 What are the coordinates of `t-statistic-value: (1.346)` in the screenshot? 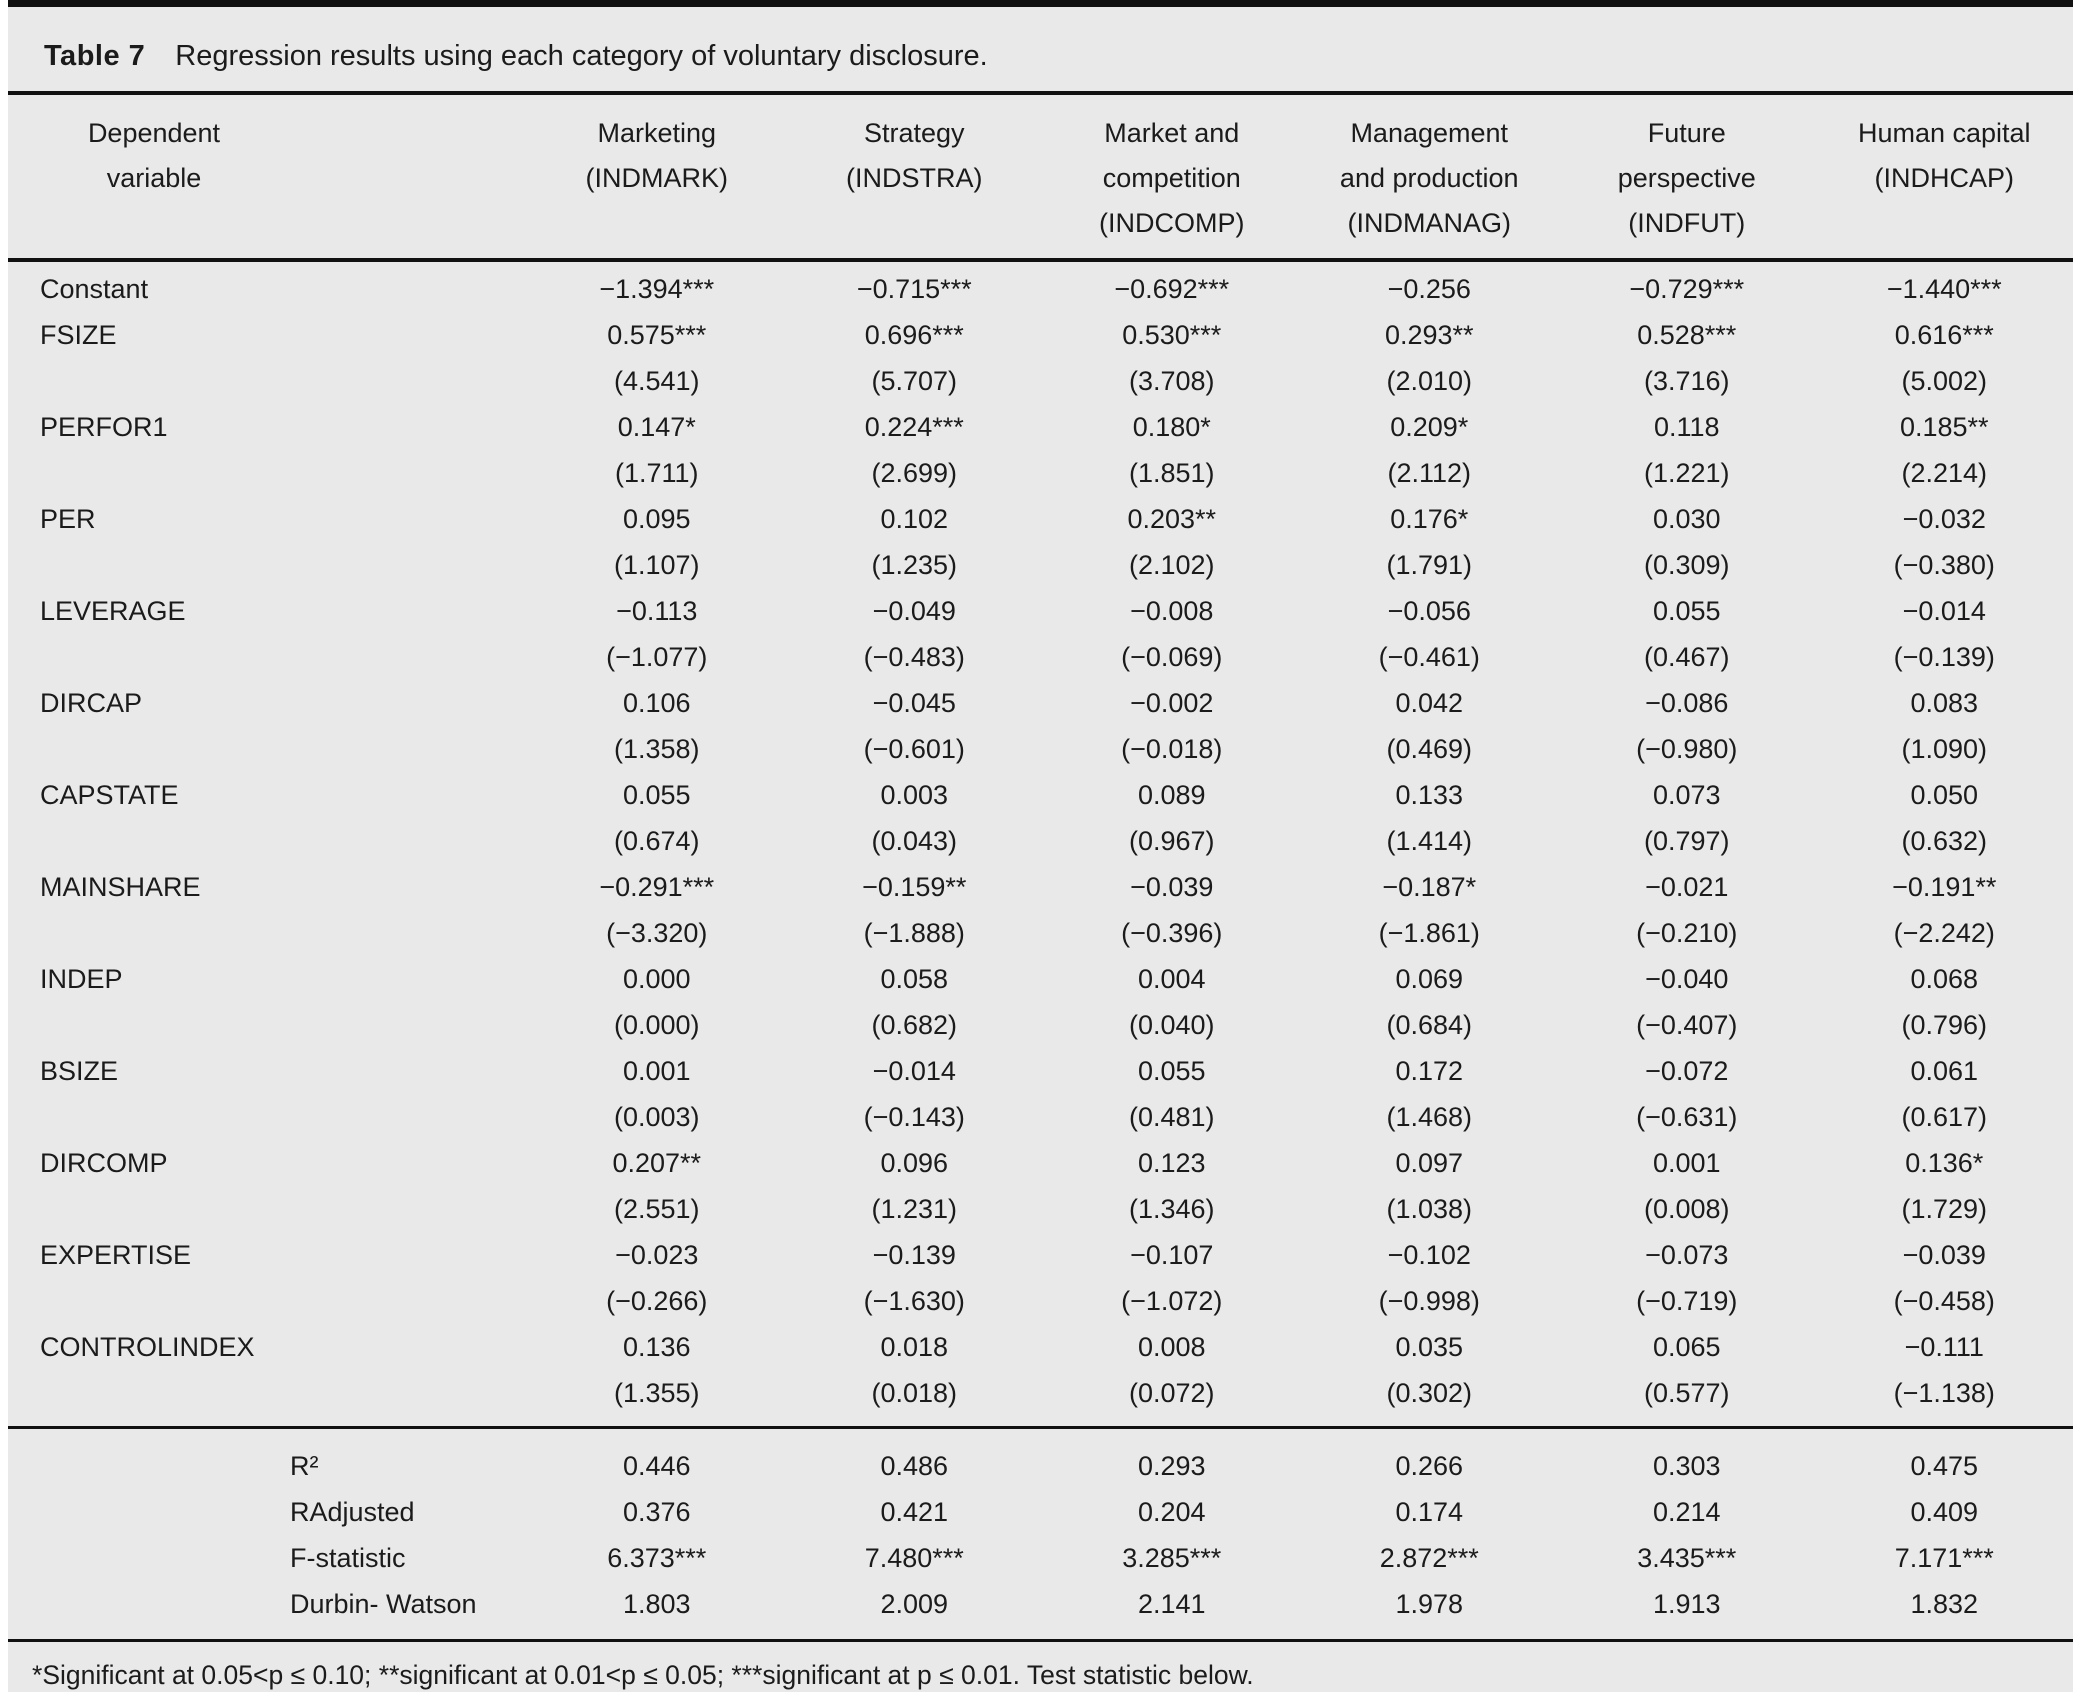 It's located at (1171, 1208).